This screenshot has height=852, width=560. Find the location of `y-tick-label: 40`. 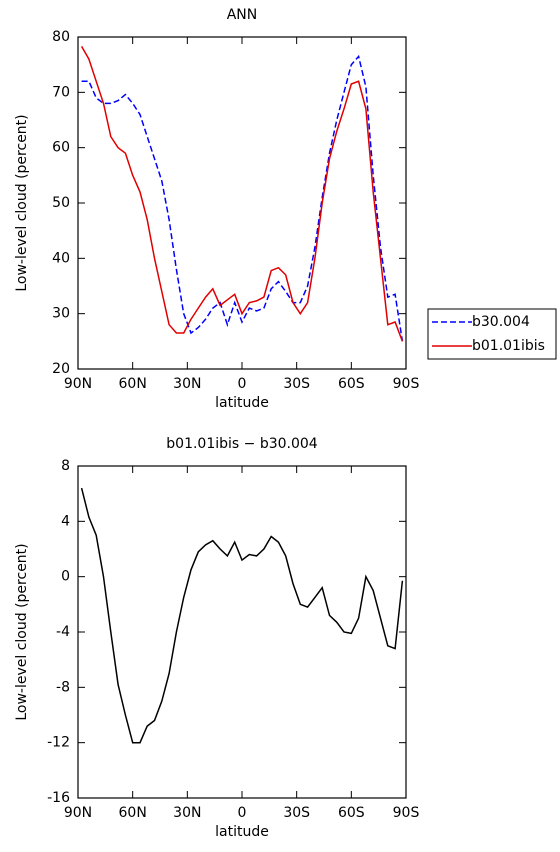

y-tick-label: 40 is located at coordinates (61, 258).